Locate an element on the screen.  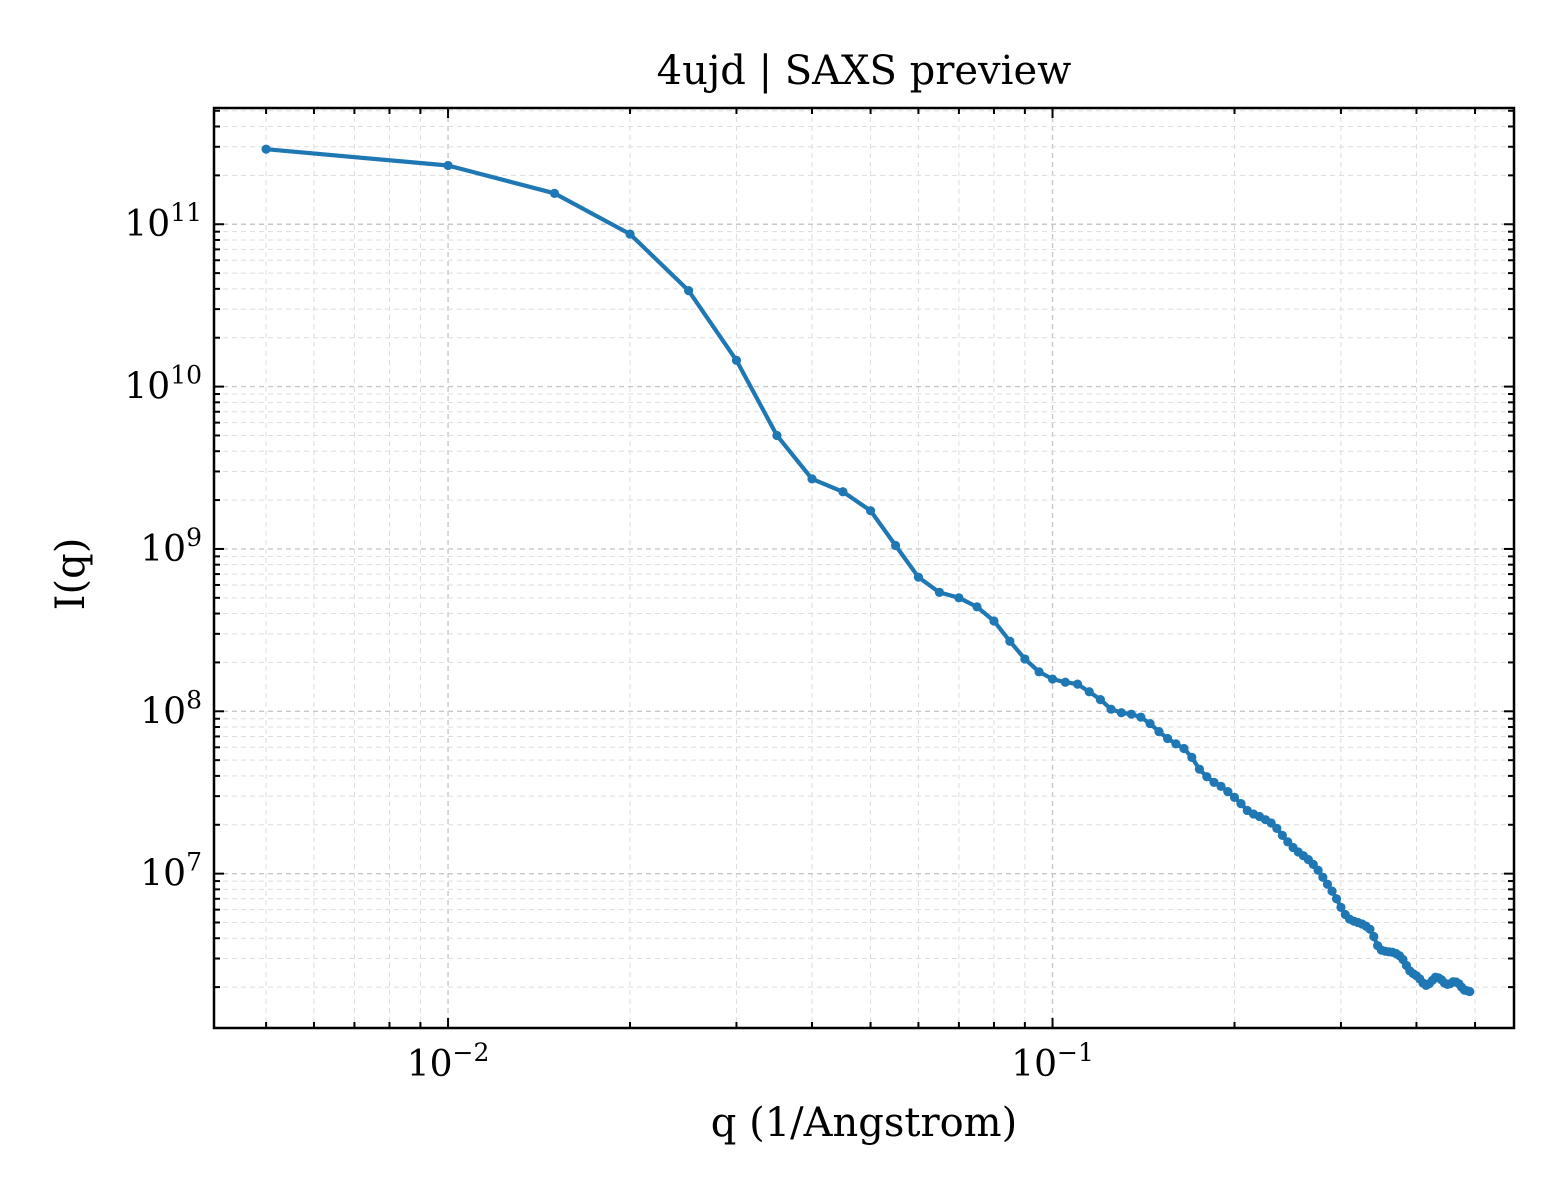
y-axis-label: I(q) is located at coordinates (71, 574).